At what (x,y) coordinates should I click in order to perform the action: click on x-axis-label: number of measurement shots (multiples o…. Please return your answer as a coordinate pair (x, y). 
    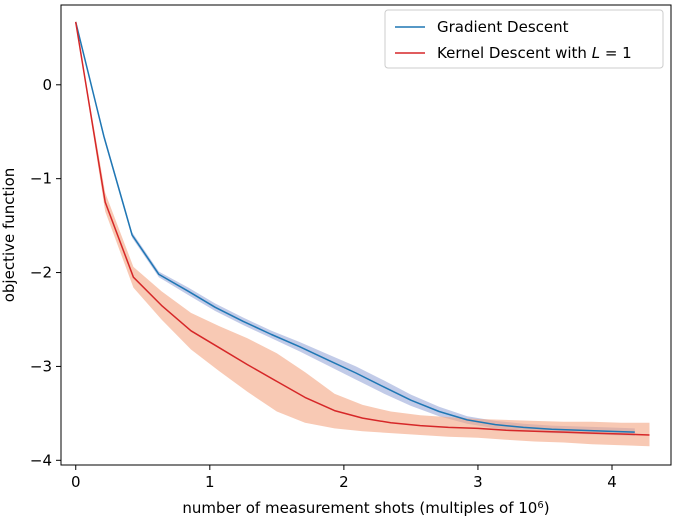
    Looking at the image, I should click on (365, 508).